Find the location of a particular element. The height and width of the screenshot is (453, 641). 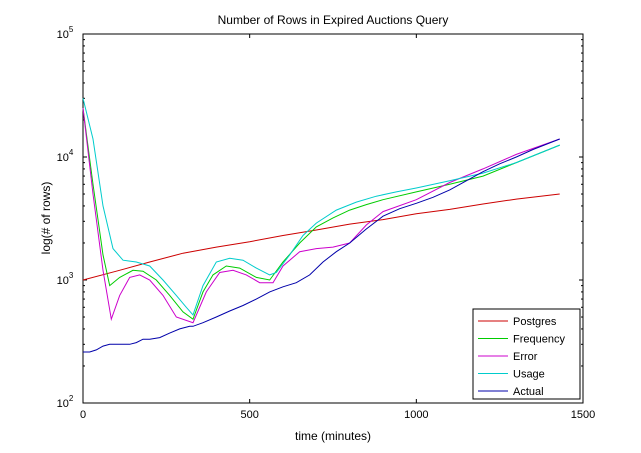

y-tick-label: 10³ is located at coordinates (65, 279).